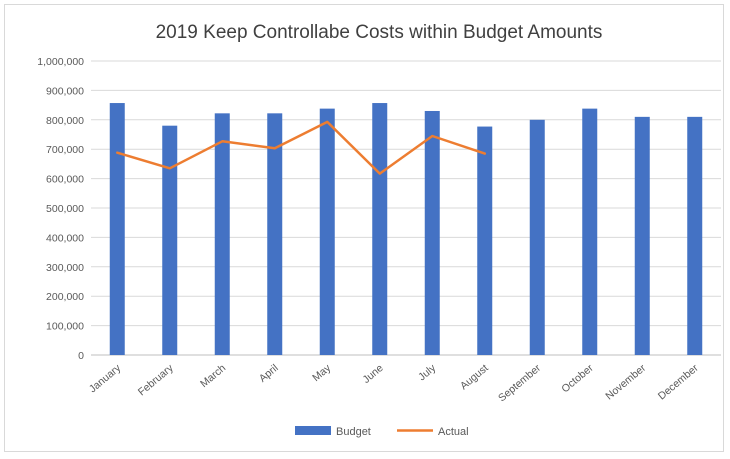 Image resolution: width=730 pixels, height=459 pixels. Describe the element at coordinates (65, 268) in the screenshot. I see `y-tick-label: 300,000` at that location.